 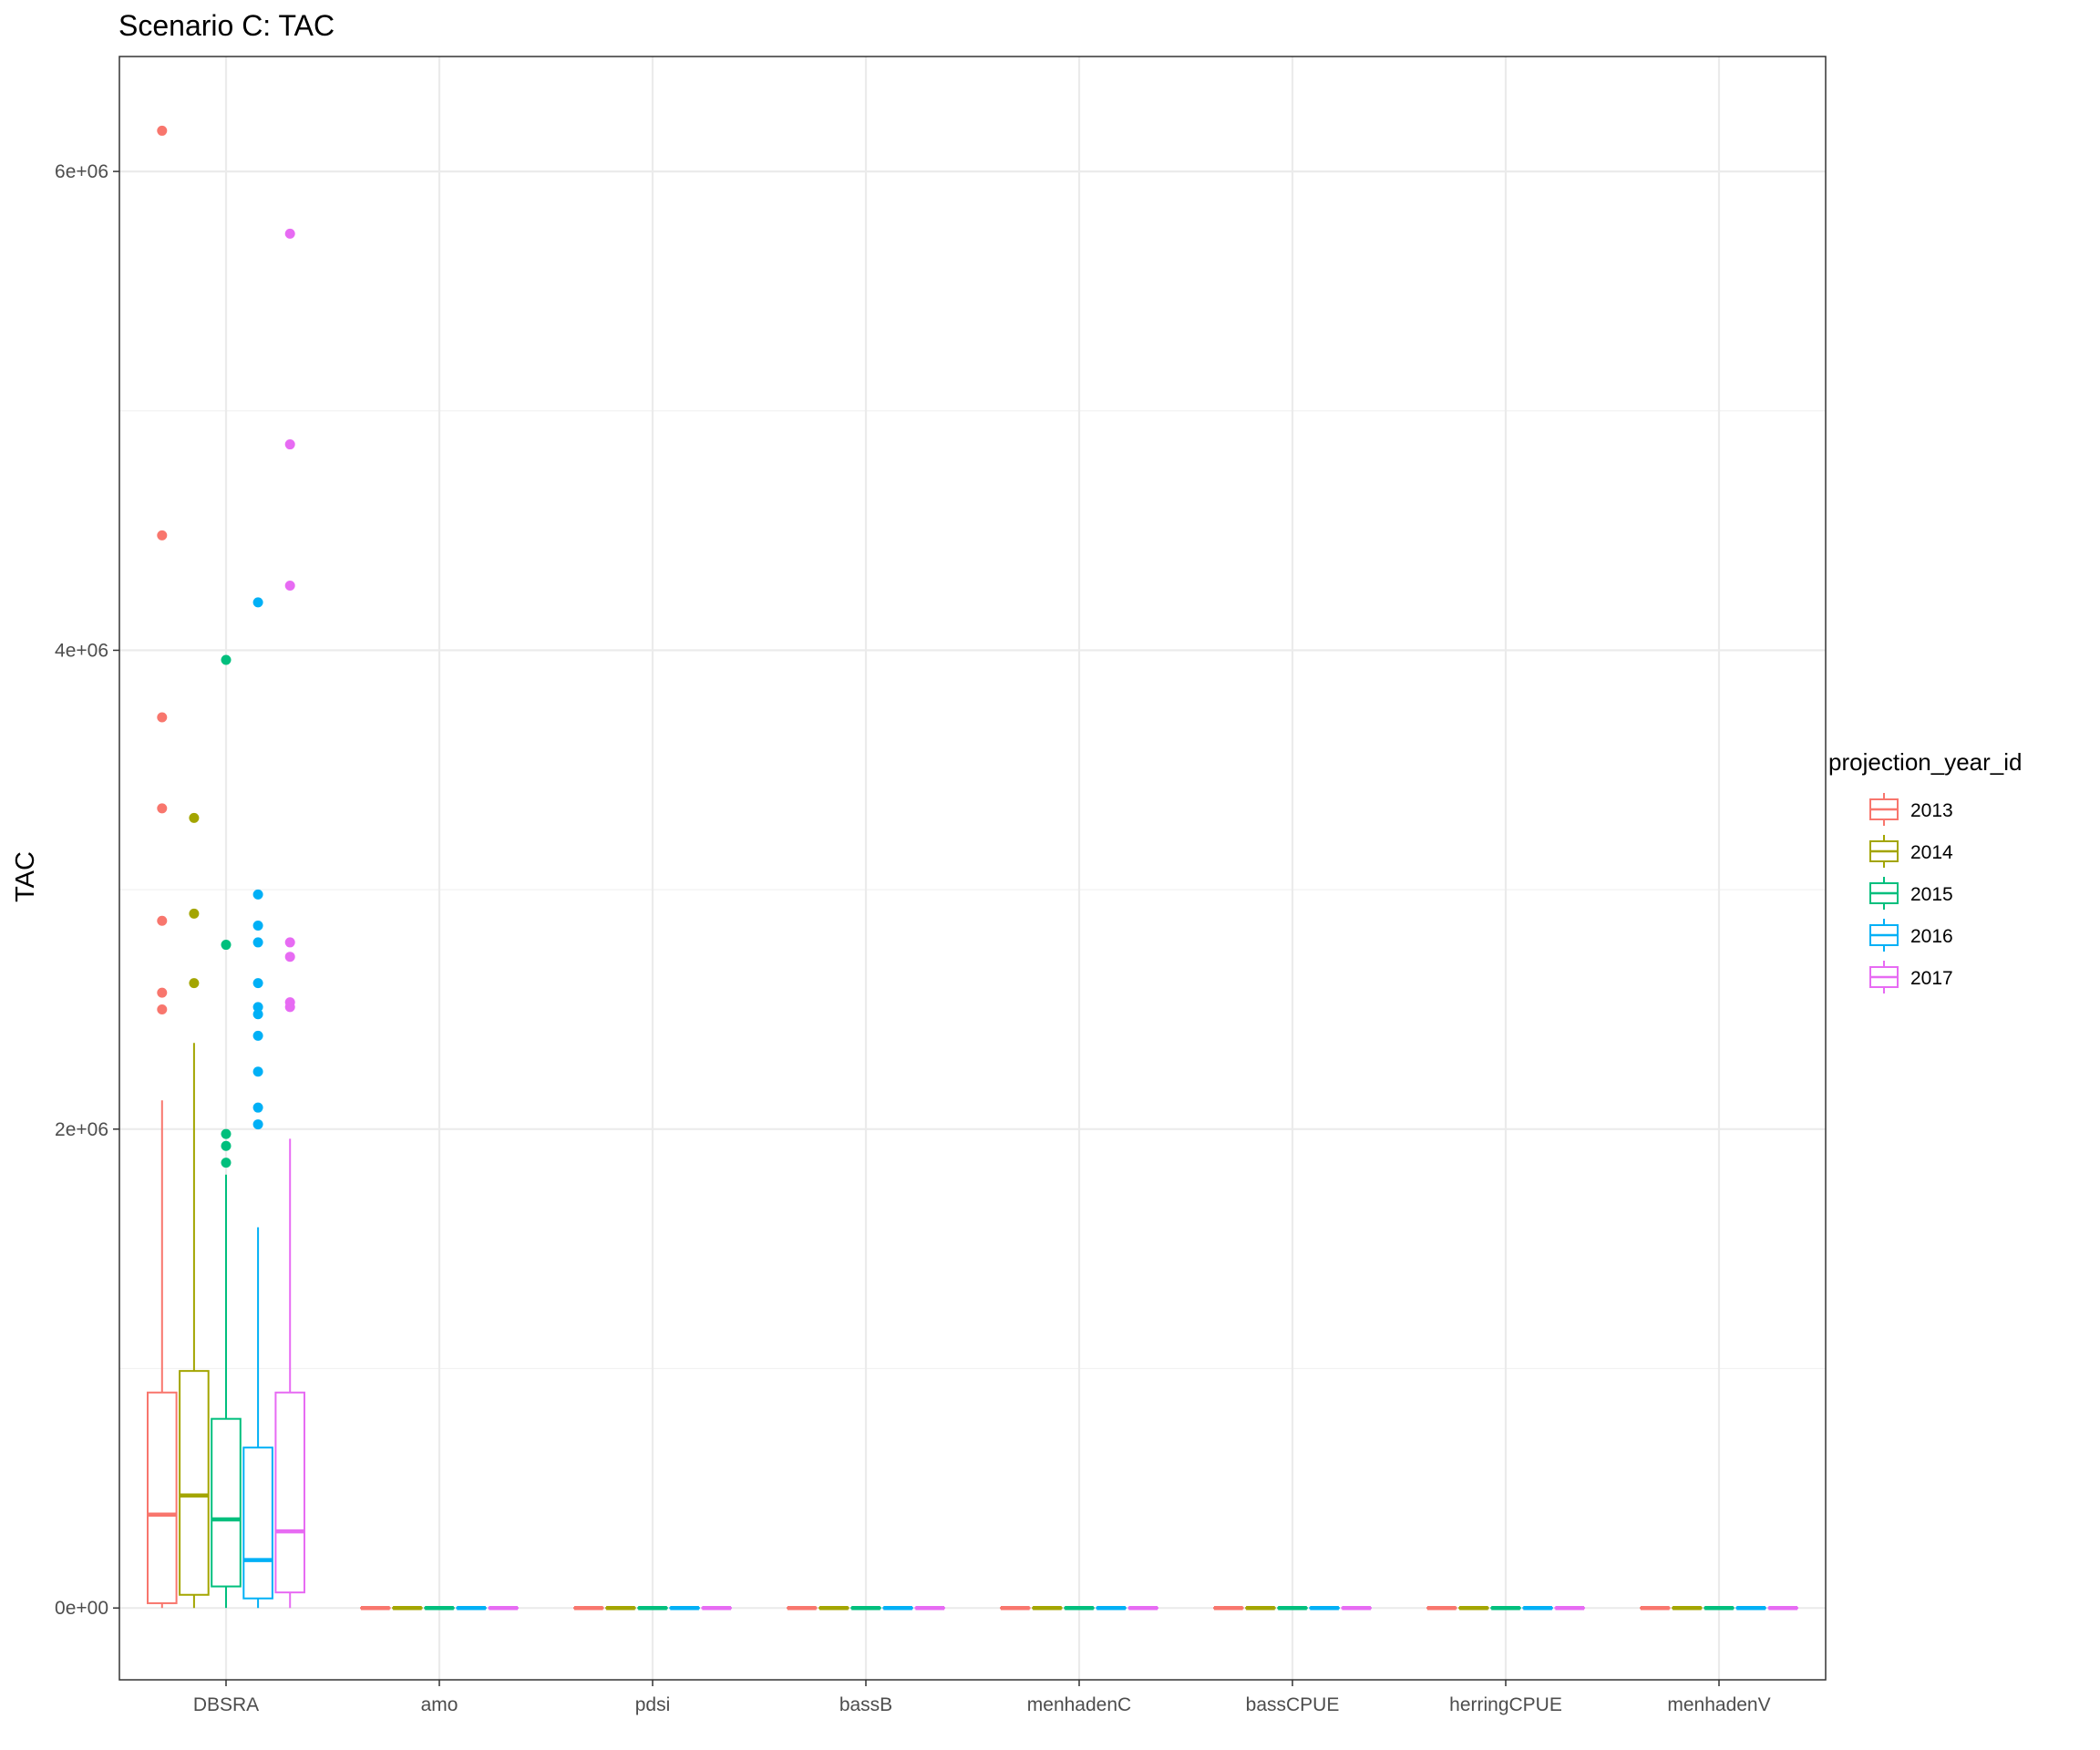 I want to click on chart-title: Scenario C: TAC, so click(x=227, y=26).